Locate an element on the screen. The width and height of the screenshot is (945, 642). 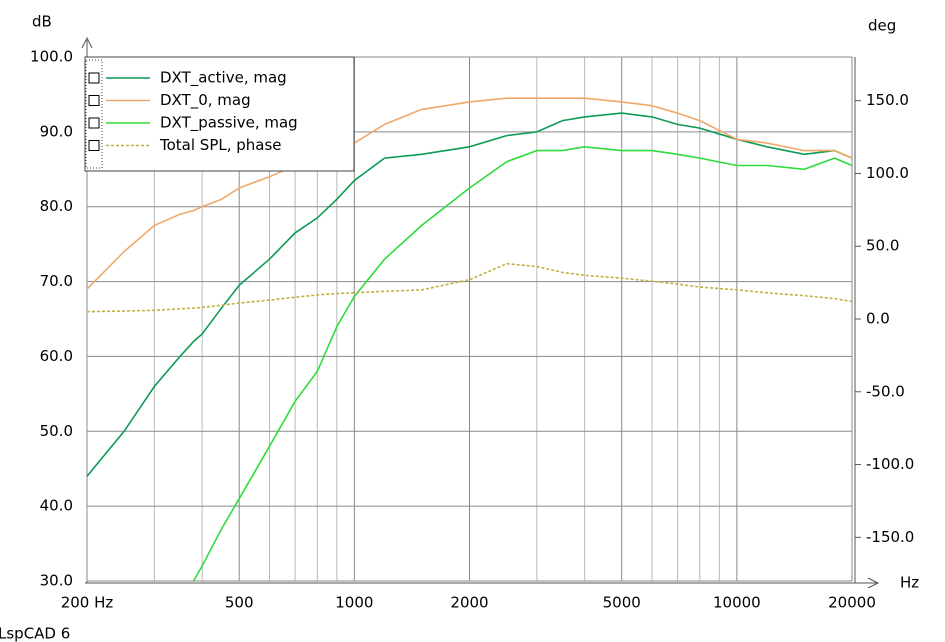
series-line is located at coordinates (469, 287).